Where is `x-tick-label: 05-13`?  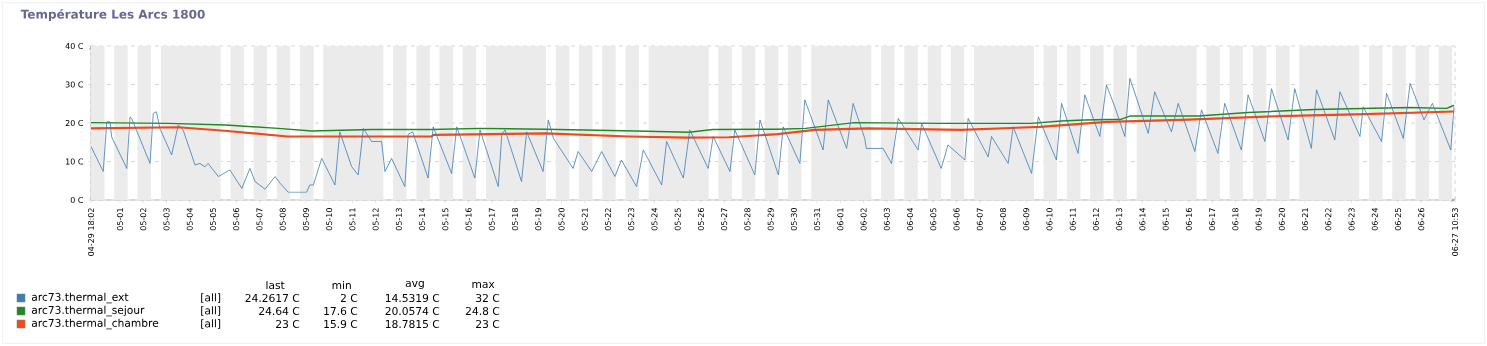 x-tick-label: 05-13 is located at coordinates (398, 219).